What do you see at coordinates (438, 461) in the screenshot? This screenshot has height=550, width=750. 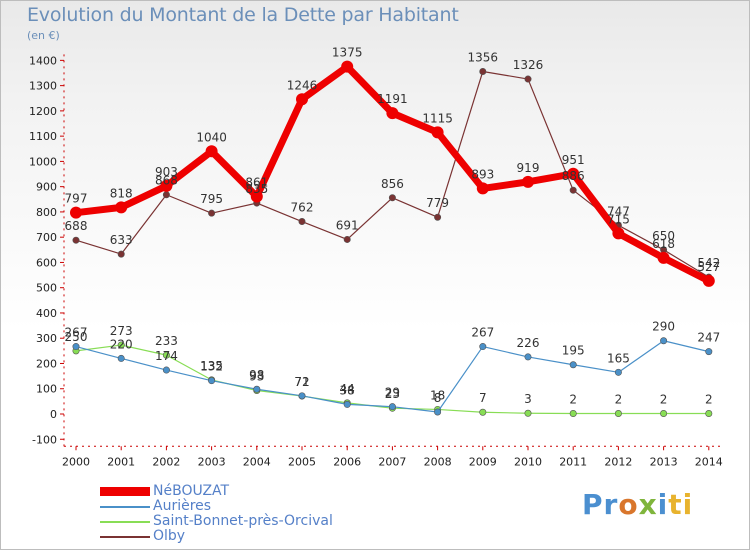 I see `x-tick-label: 2008` at bounding box center [438, 461].